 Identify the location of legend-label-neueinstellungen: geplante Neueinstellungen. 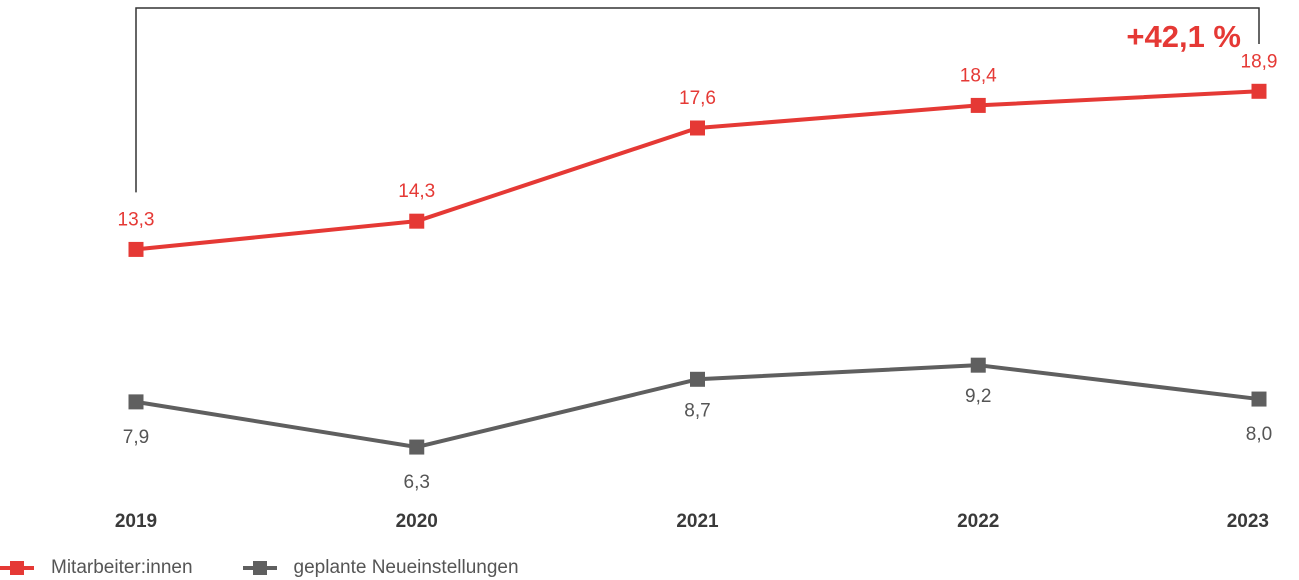
(406, 567).